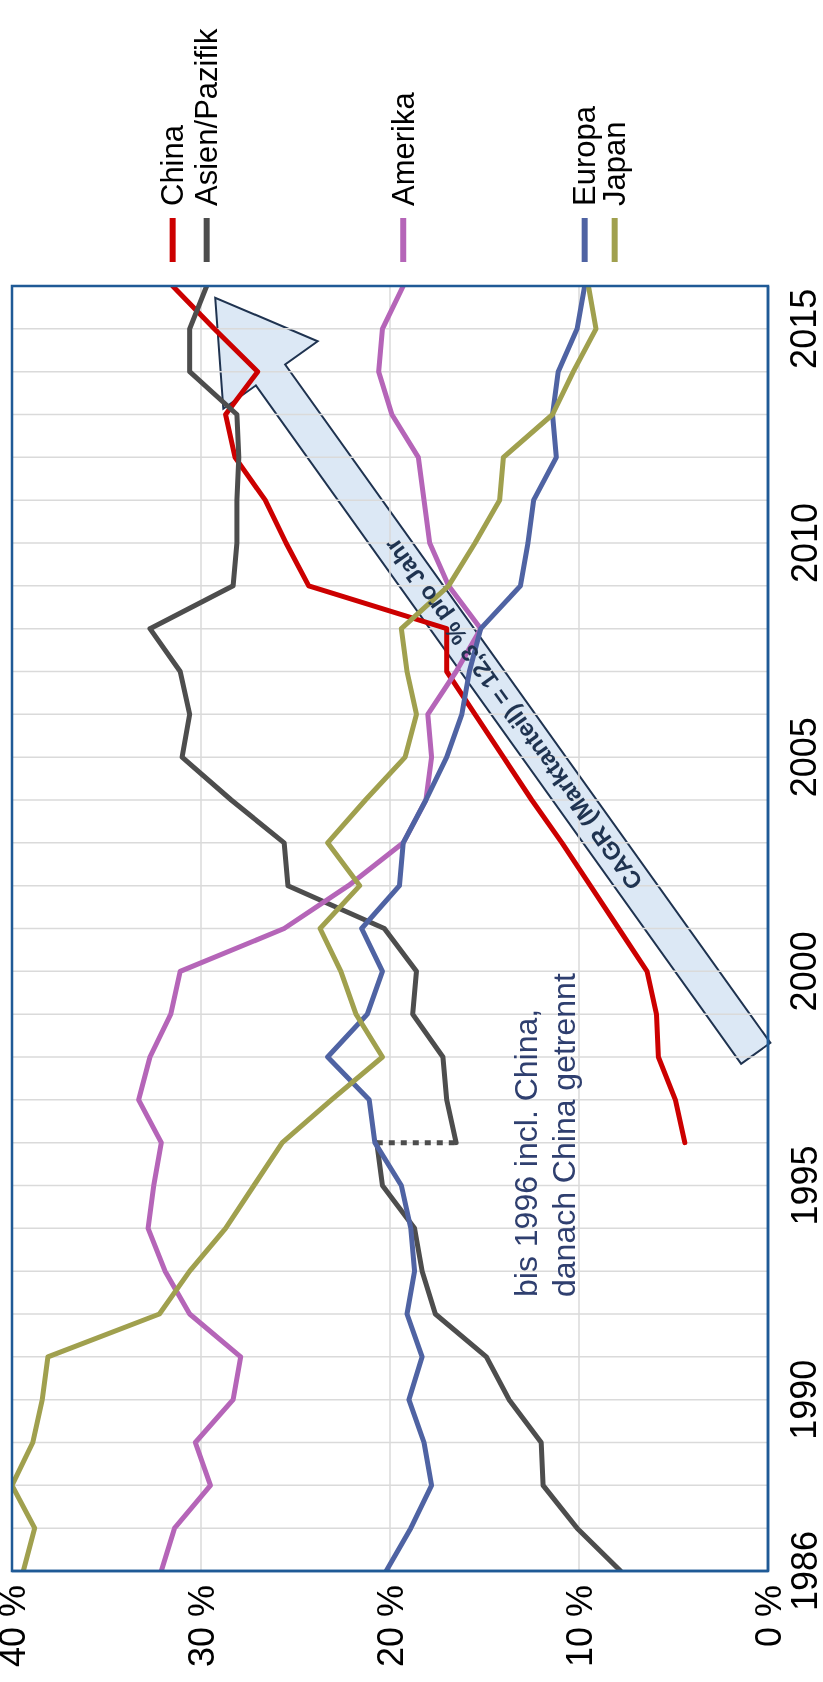  Describe the element at coordinates (545, 1135) in the screenshot. I see `annotation: bis 1996 incl. China, danach China getrennt` at that location.